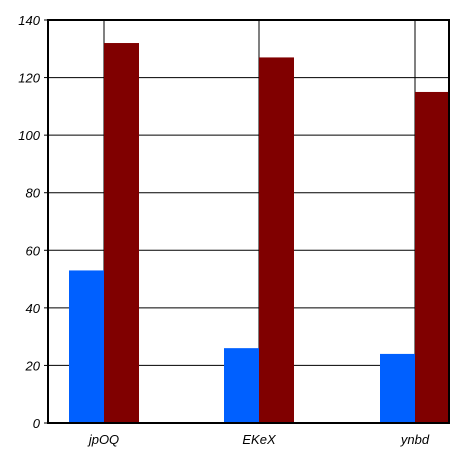 The image size is (462, 462). I want to click on y-tick-label: 60, so click(33, 250).